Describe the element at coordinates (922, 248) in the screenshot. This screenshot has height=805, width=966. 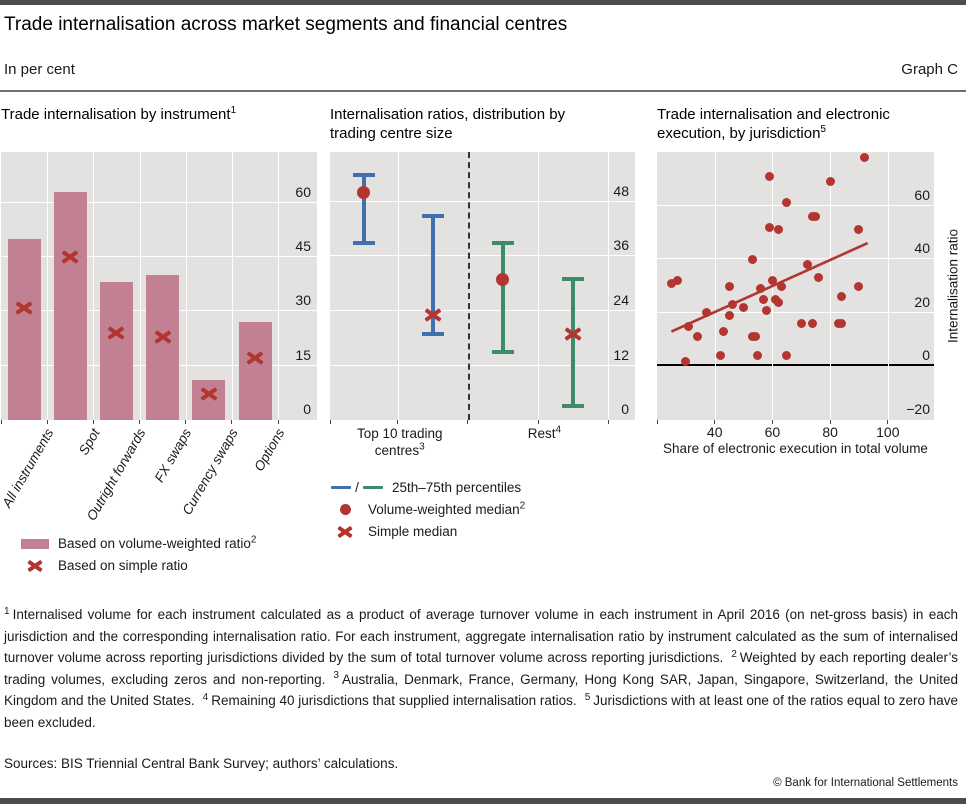
I see `y-tick-label: 40` at that location.